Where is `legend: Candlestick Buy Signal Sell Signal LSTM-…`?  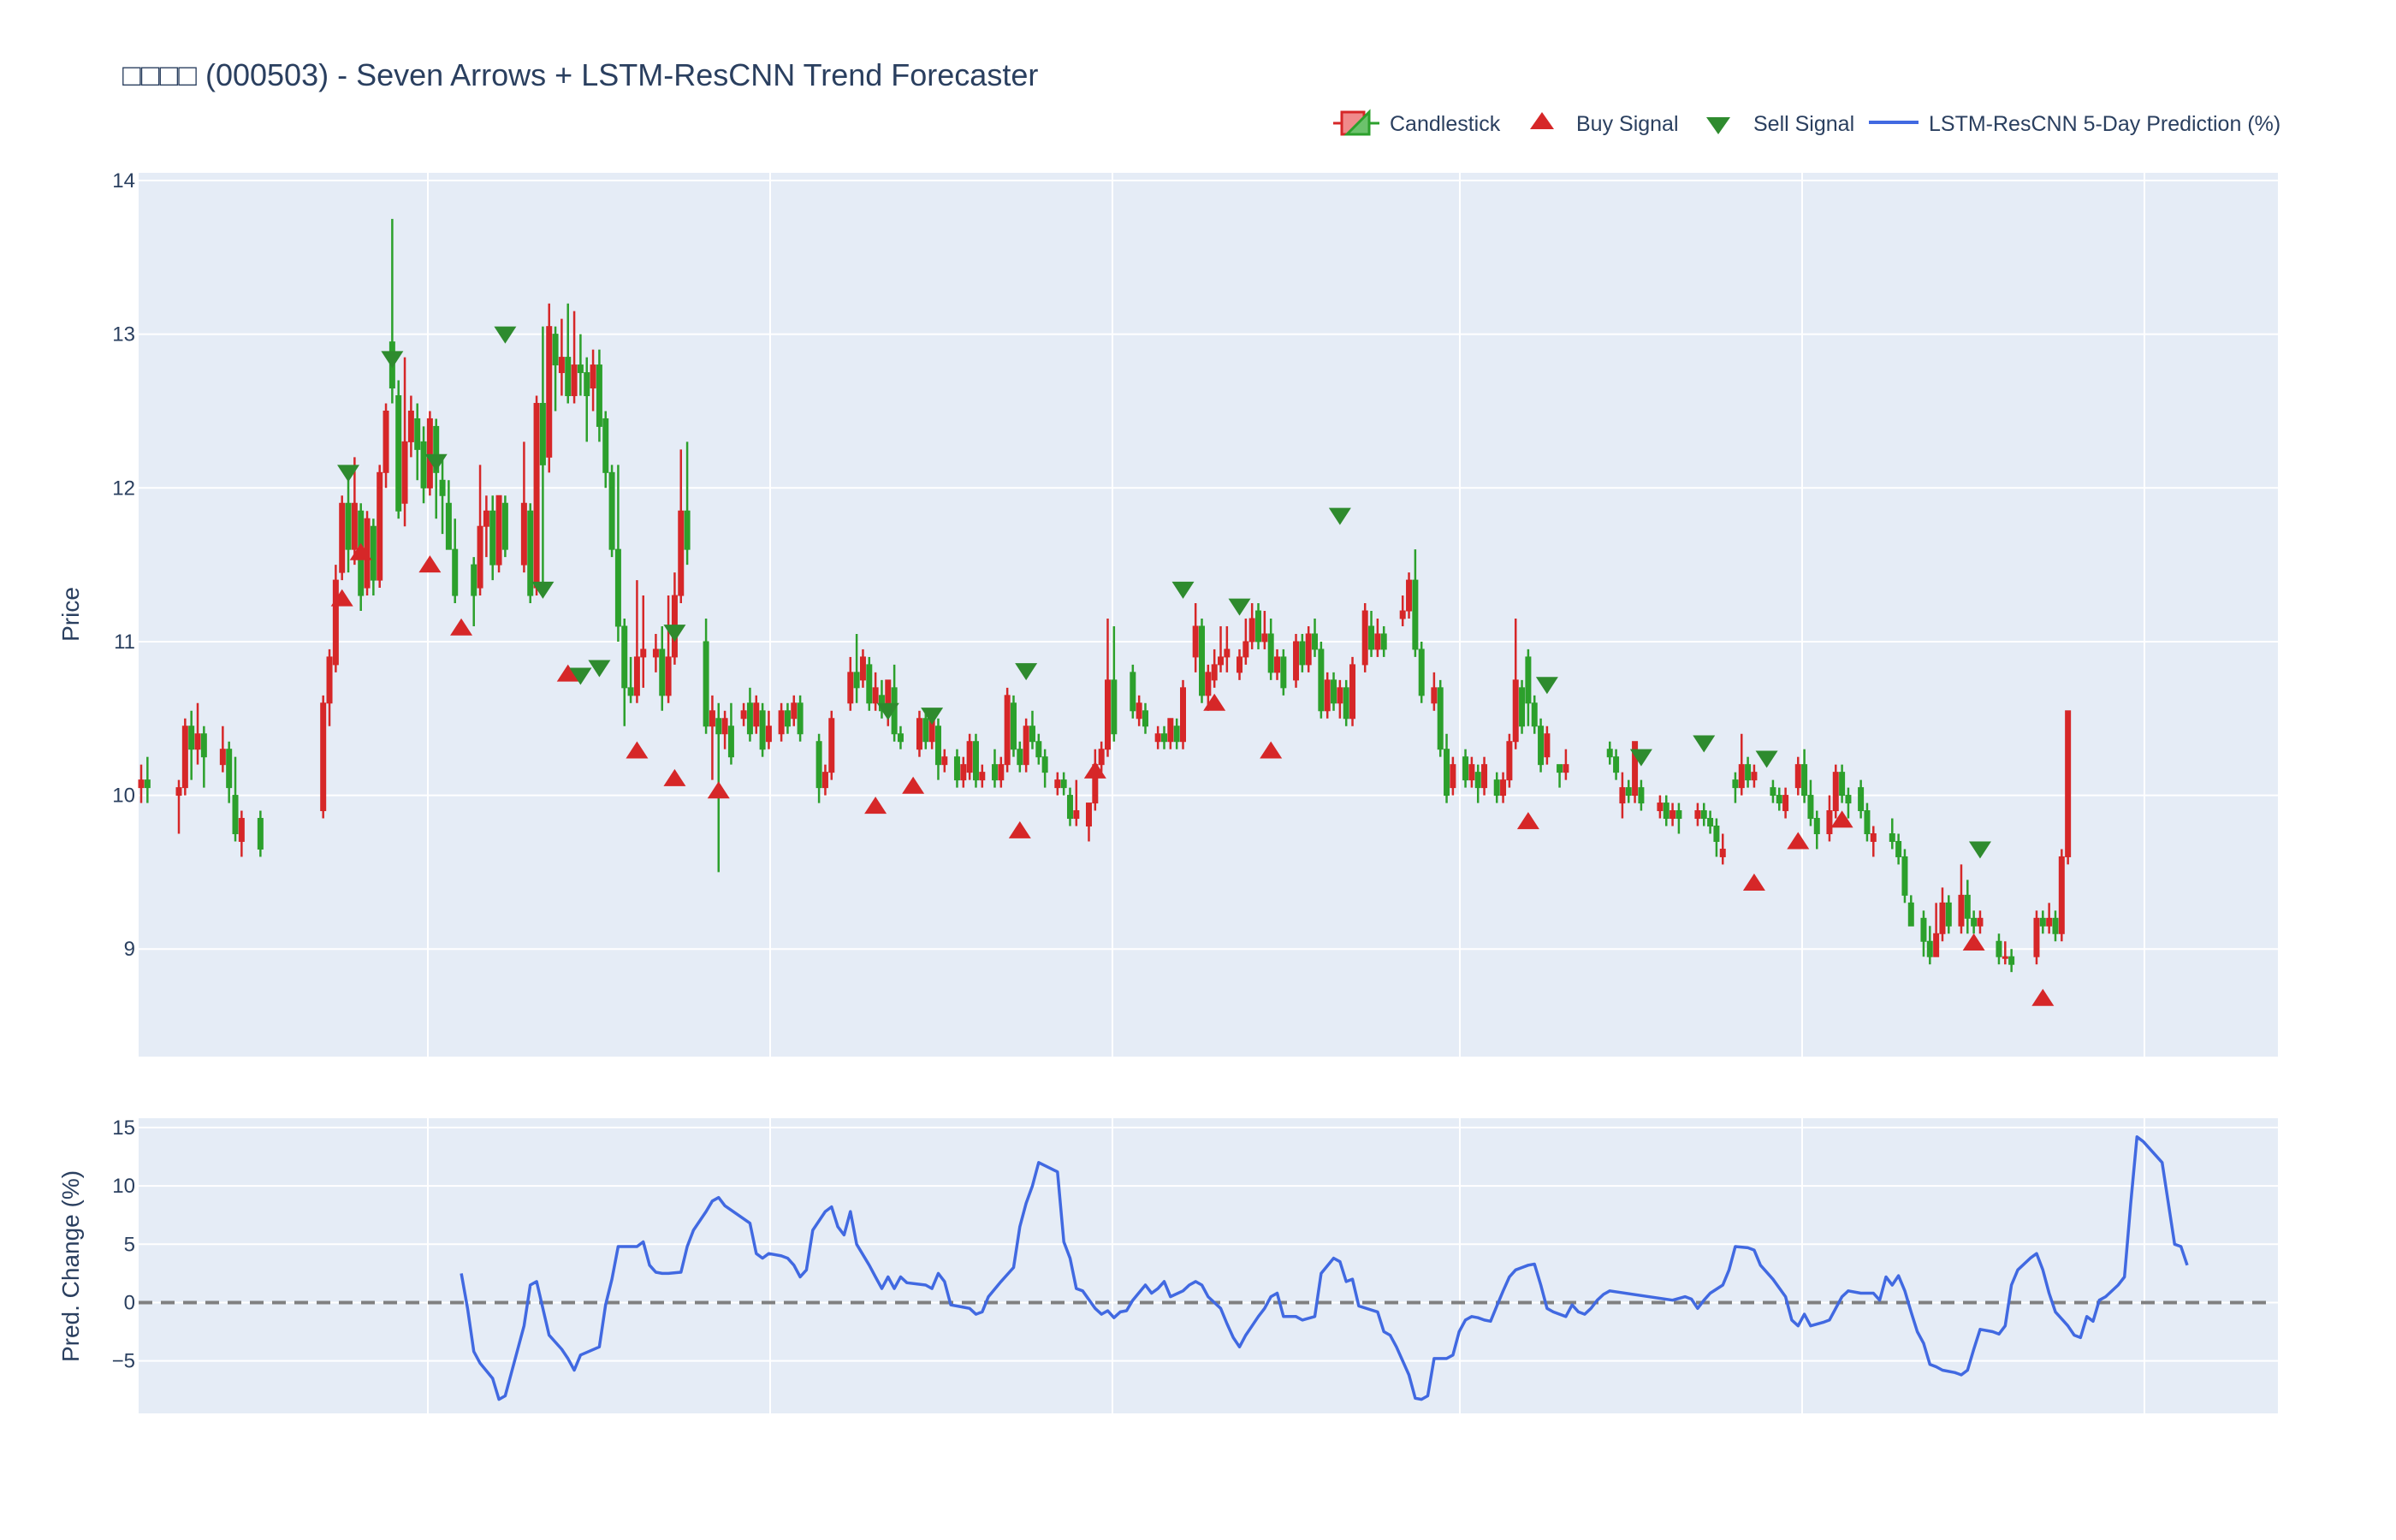 legend: Candlestick Buy Signal Sell Signal LSTM-… is located at coordinates (1806, 122).